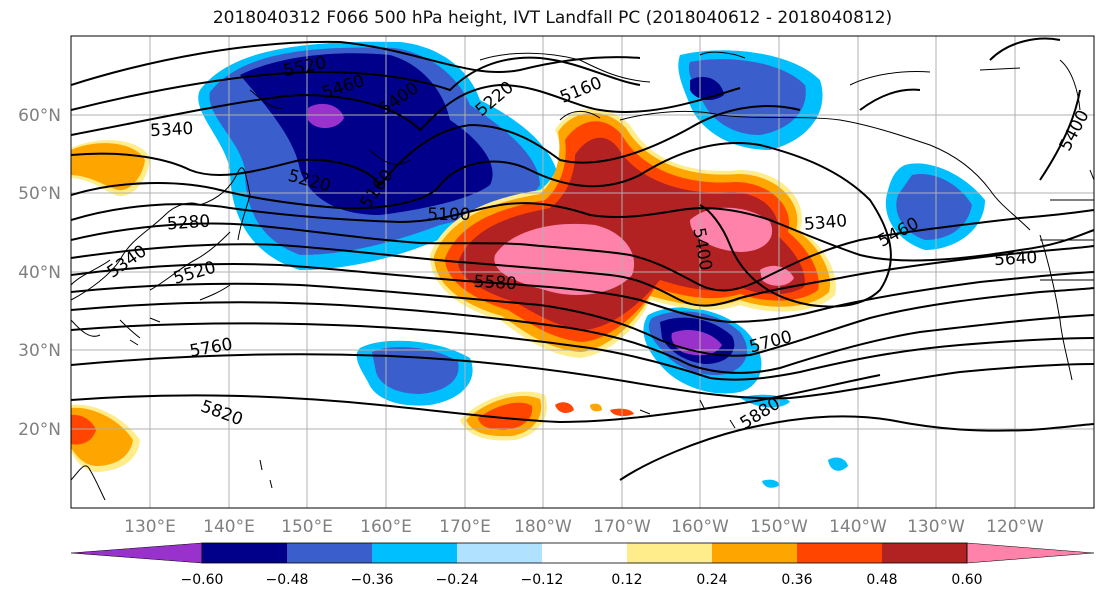  I want to click on lon-label: 150°E, so click(307, 527).